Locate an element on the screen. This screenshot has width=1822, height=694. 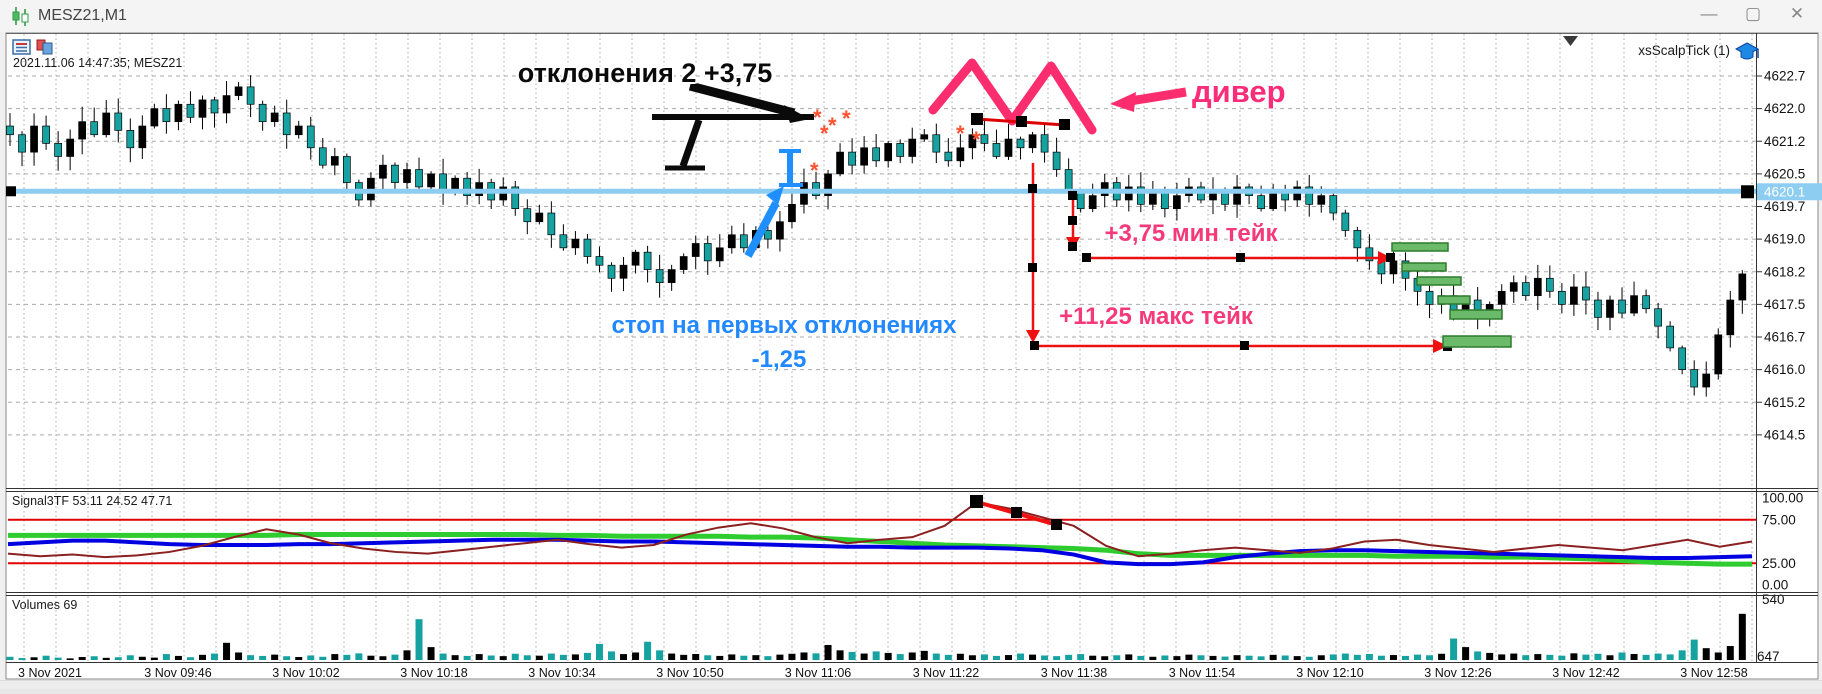
svg-text: 3 Nov 10:34 is located at coordinates (561, 673).